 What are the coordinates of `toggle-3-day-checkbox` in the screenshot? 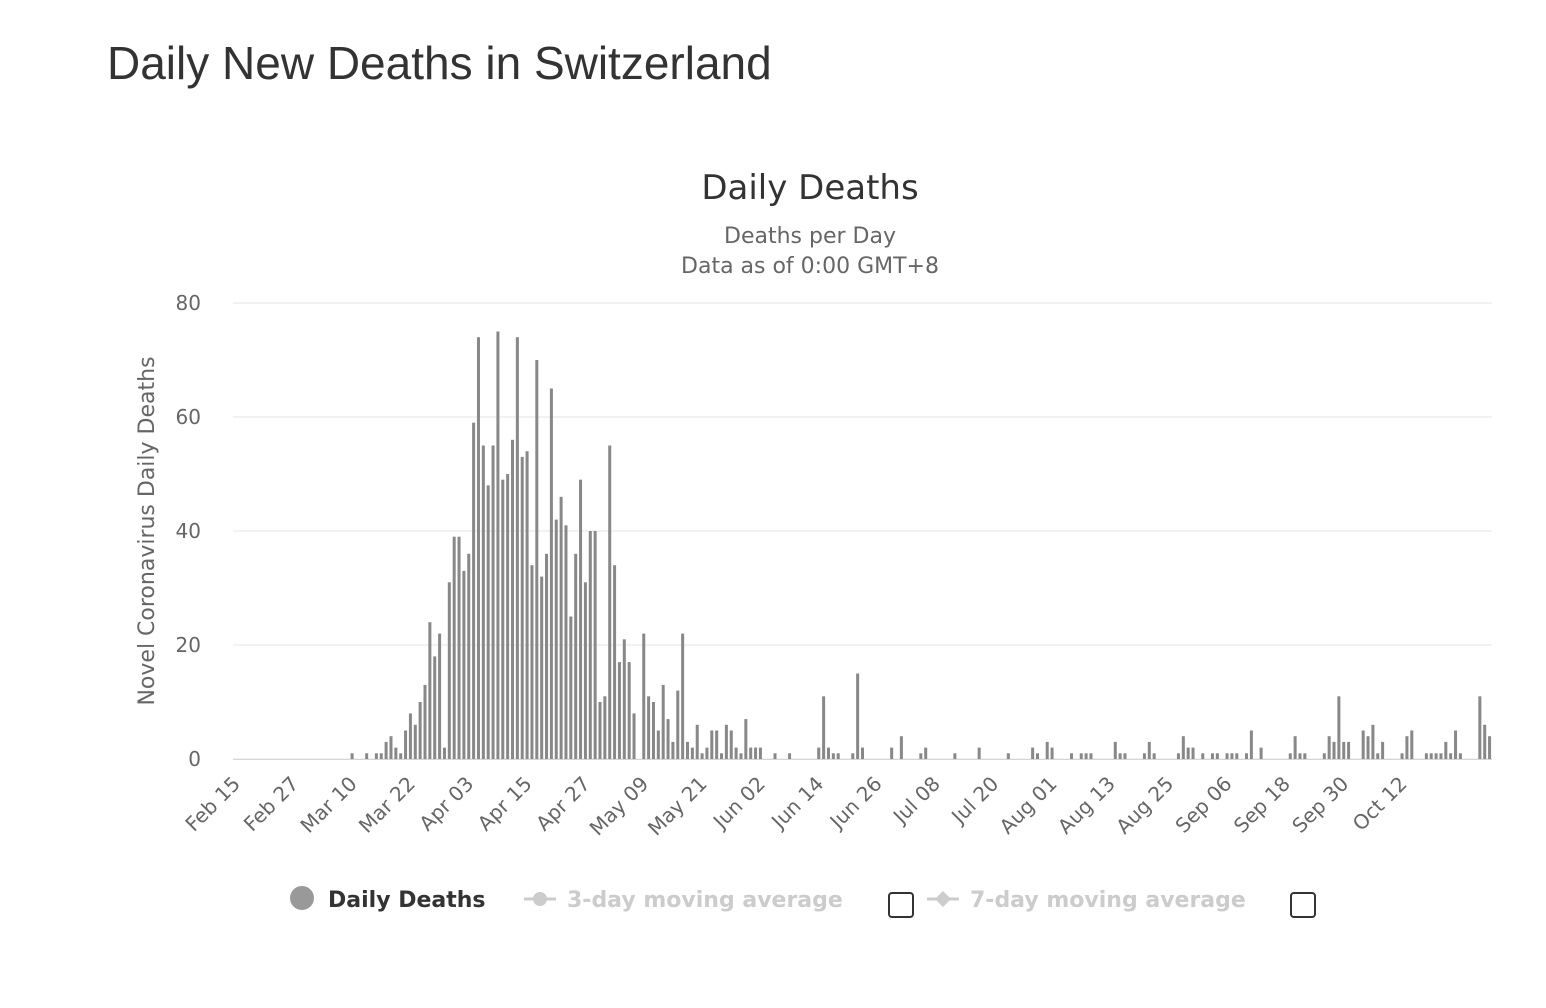 It's located at (901, 905).